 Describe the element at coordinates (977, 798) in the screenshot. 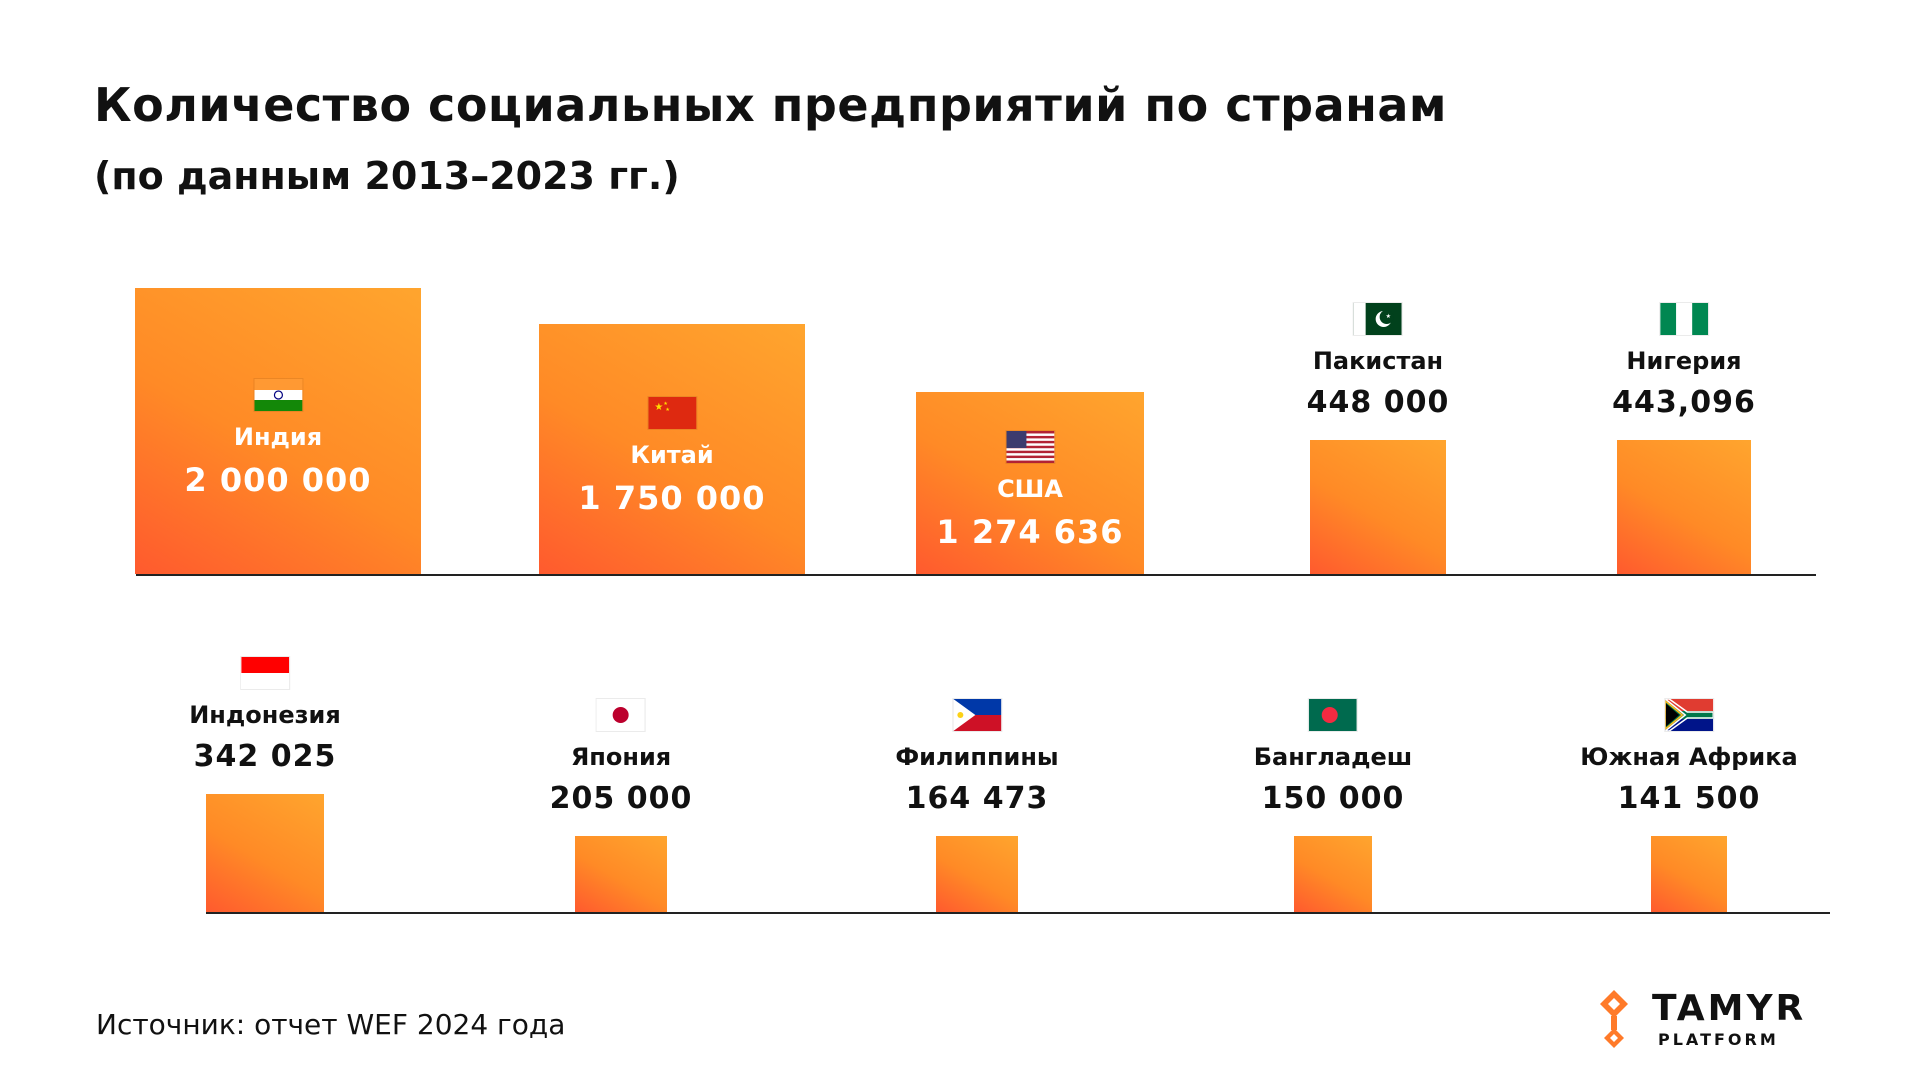

I see `value-label: 164 473` at that location.